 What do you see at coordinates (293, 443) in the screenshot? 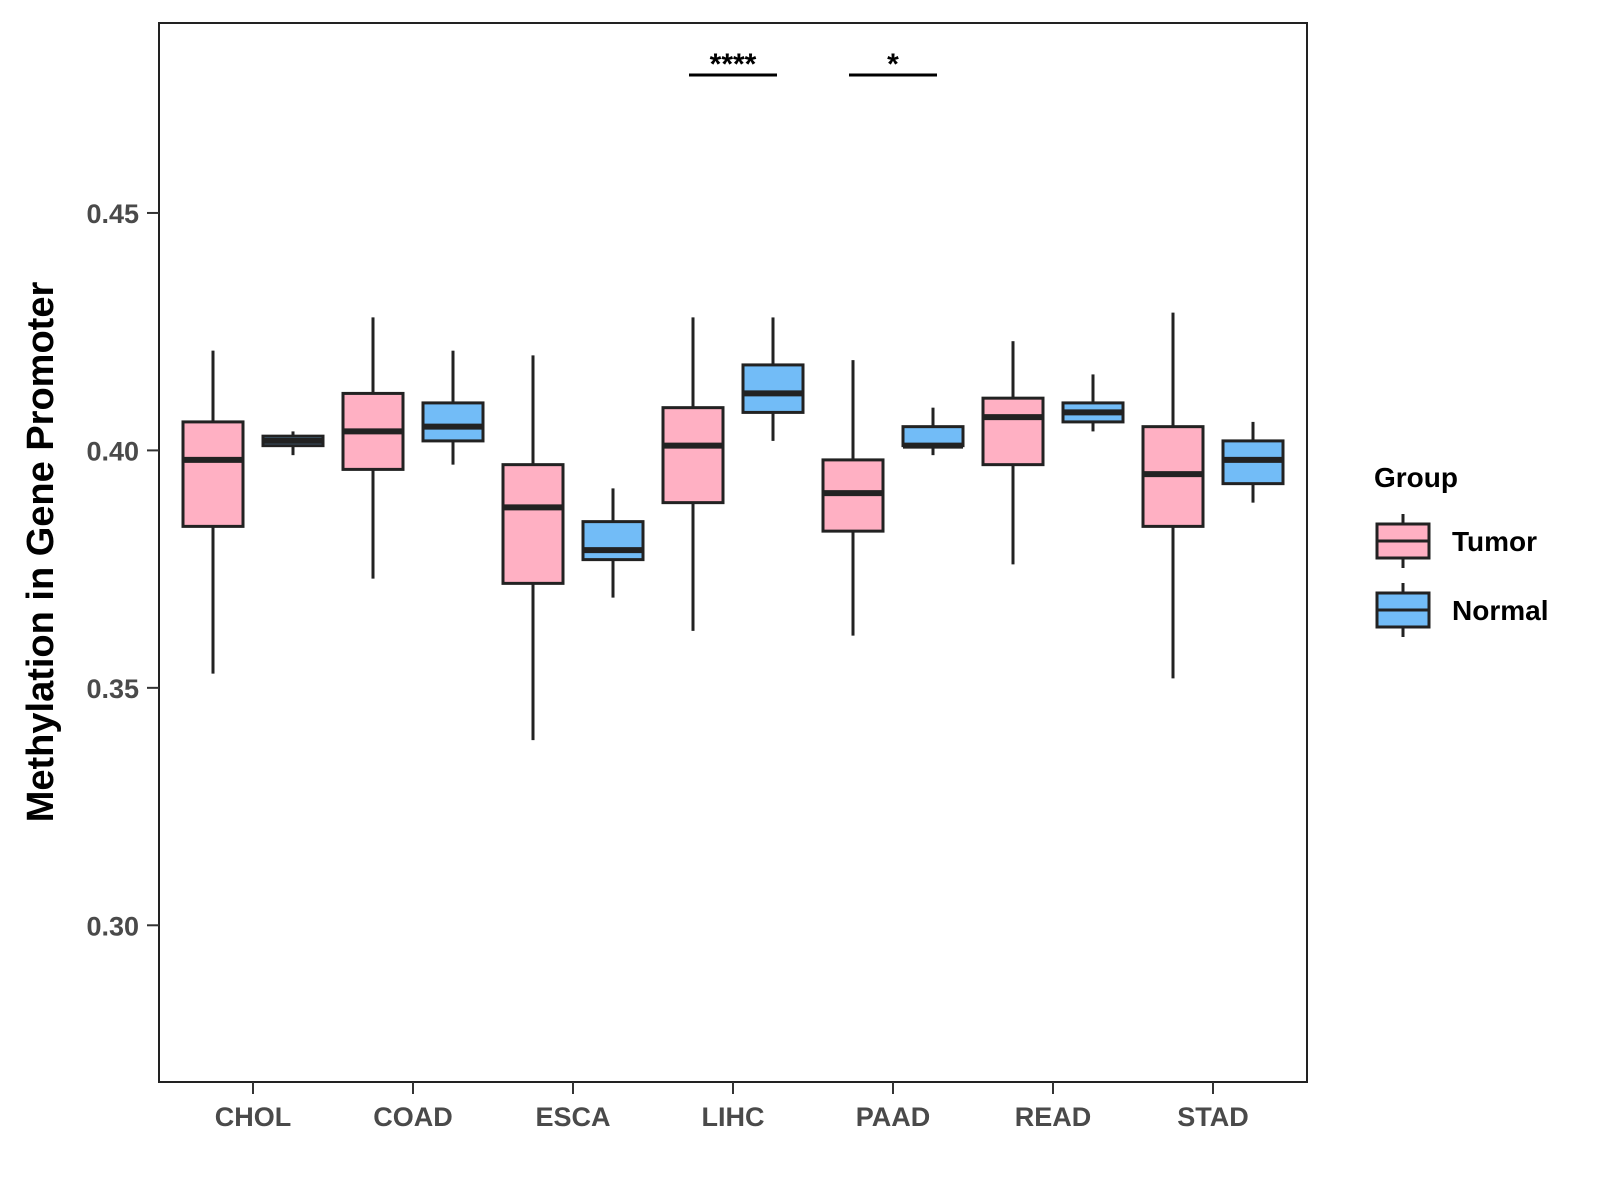
I see `box-normal-chol` at bounding box center [293, 443].